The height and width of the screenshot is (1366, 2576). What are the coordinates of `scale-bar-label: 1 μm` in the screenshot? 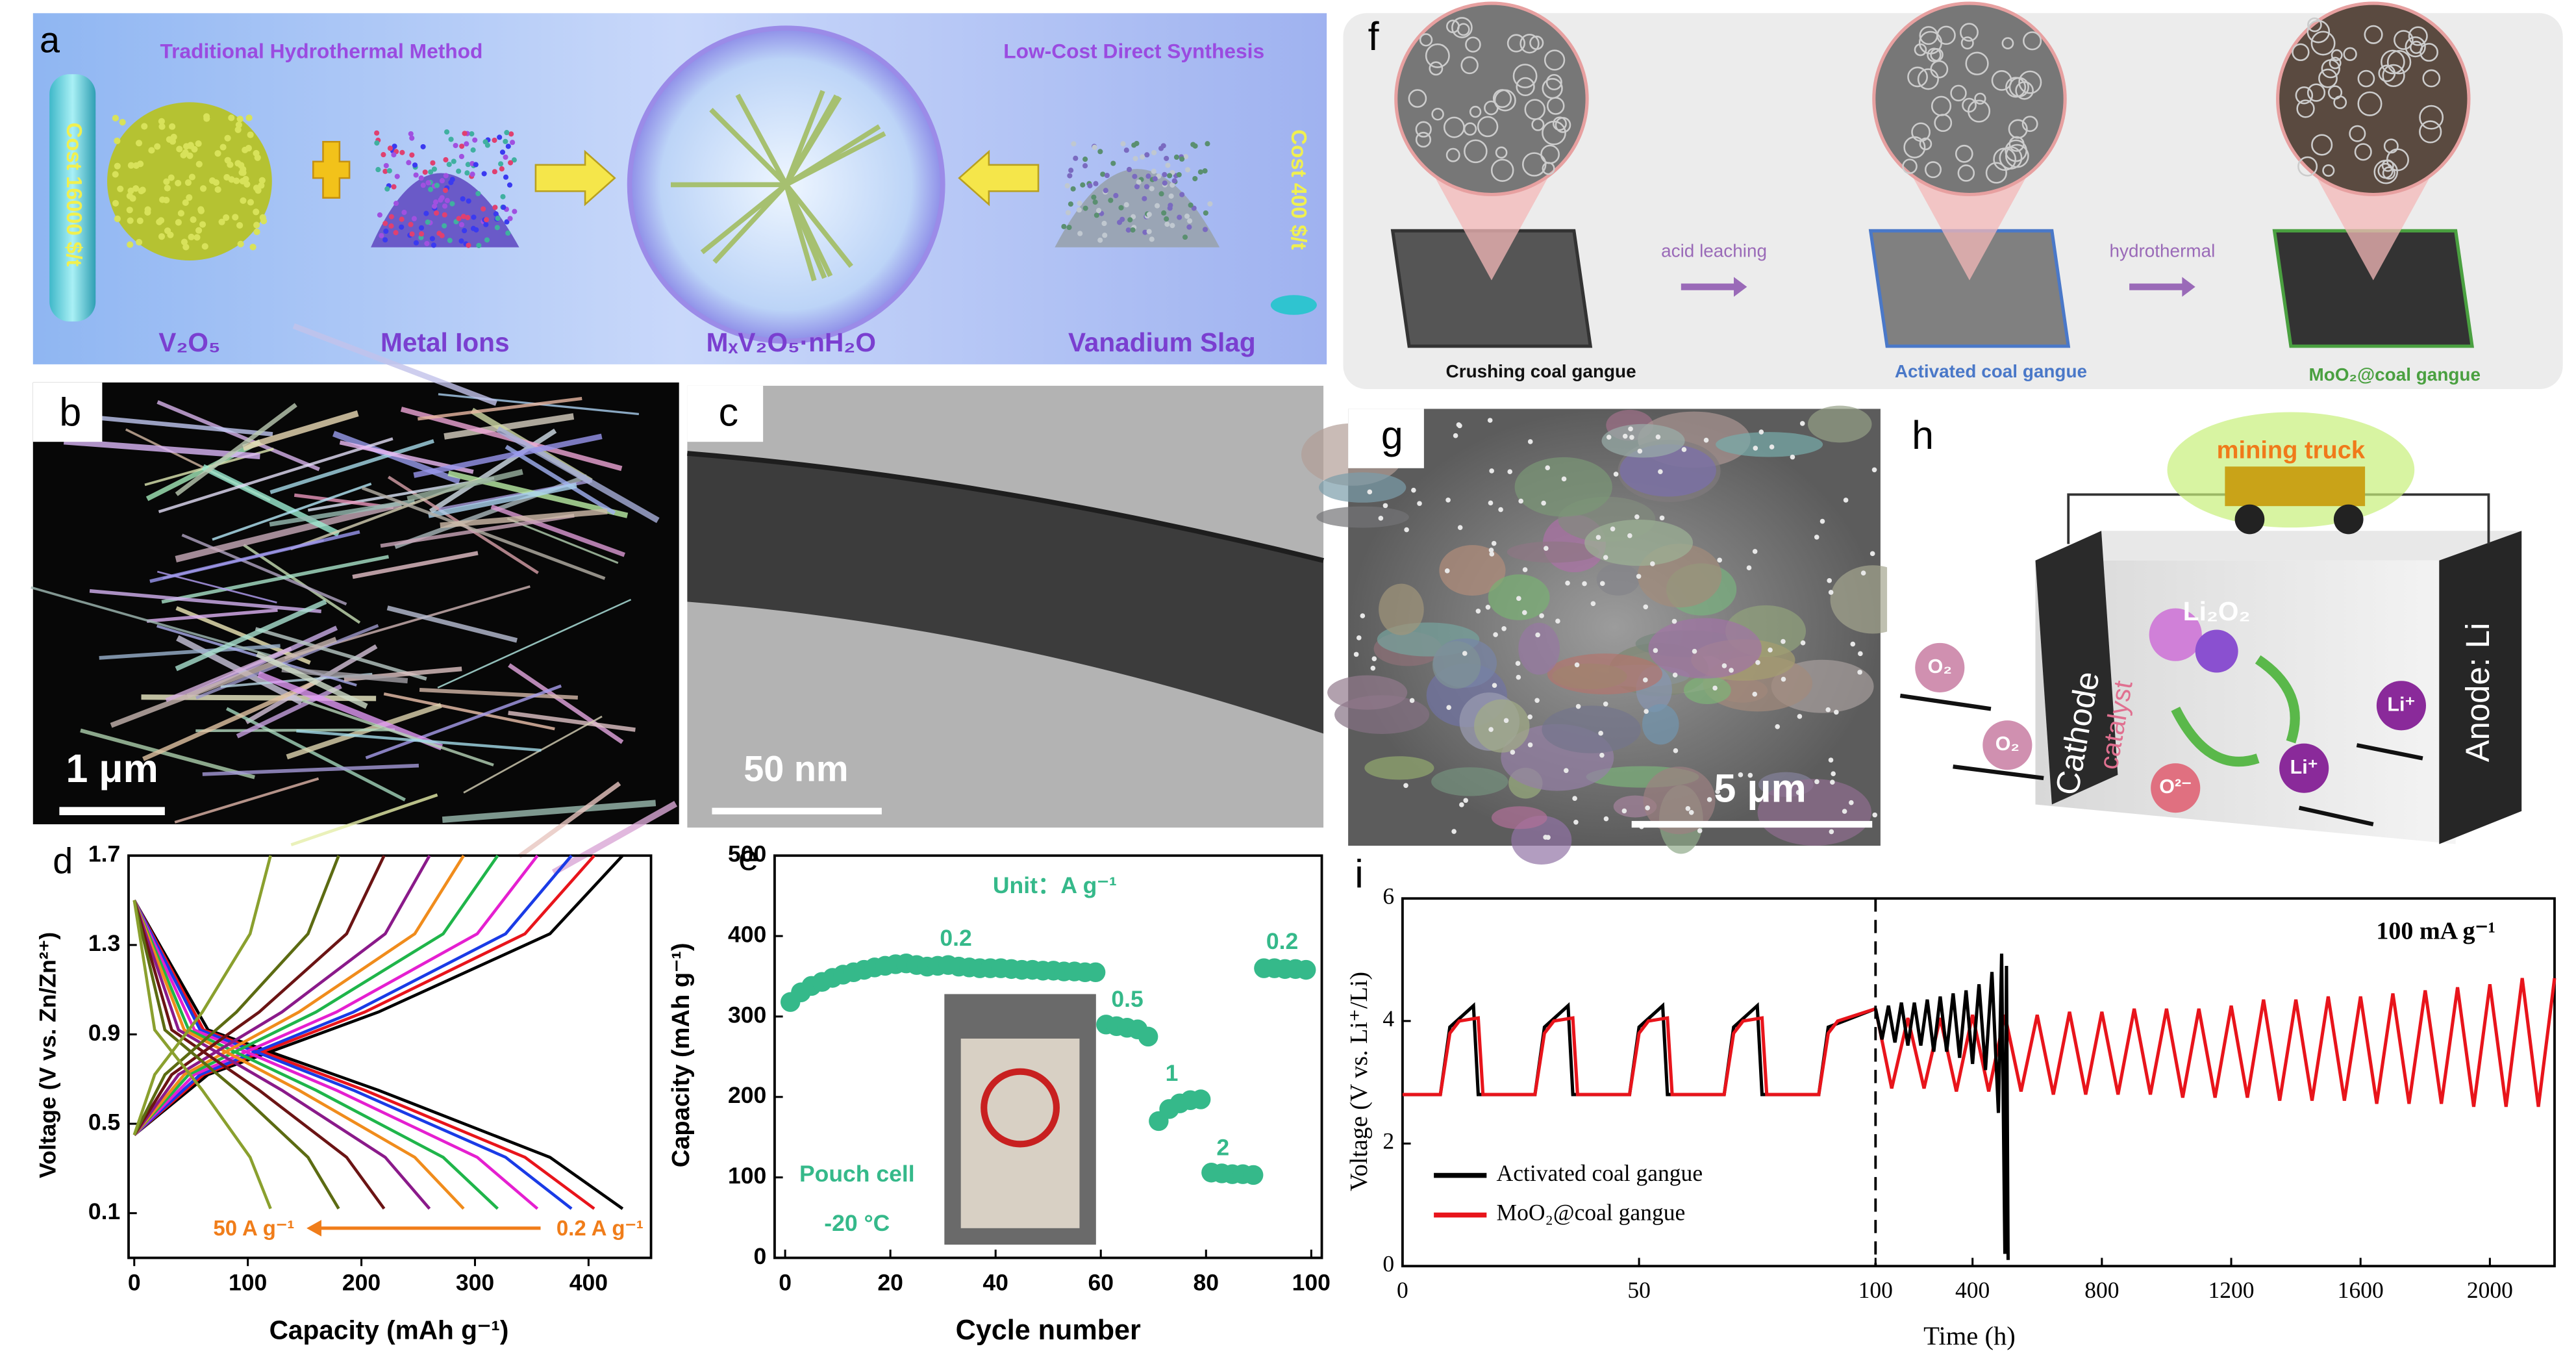 It's located at (112, 768).